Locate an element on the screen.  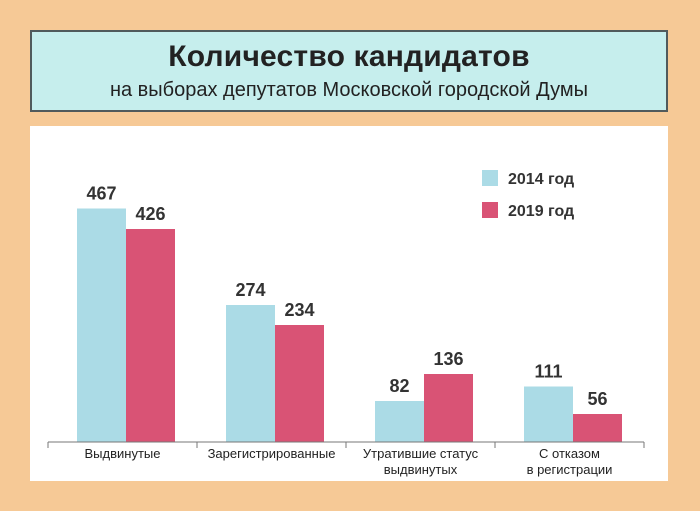
chart-title: Количество кандидатов is located at coordinates (349, 56).